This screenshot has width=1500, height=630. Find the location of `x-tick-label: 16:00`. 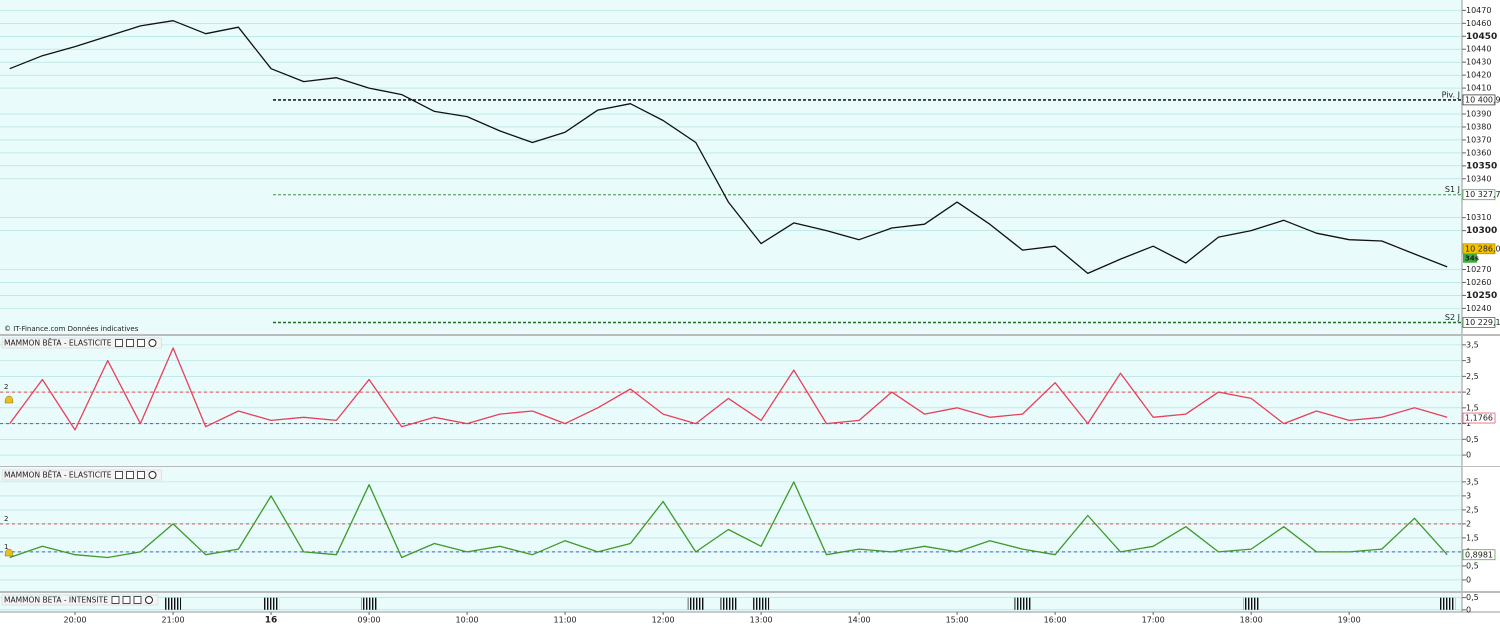

x-tick-label: 16:00 is located at coordinates (1055, 620).